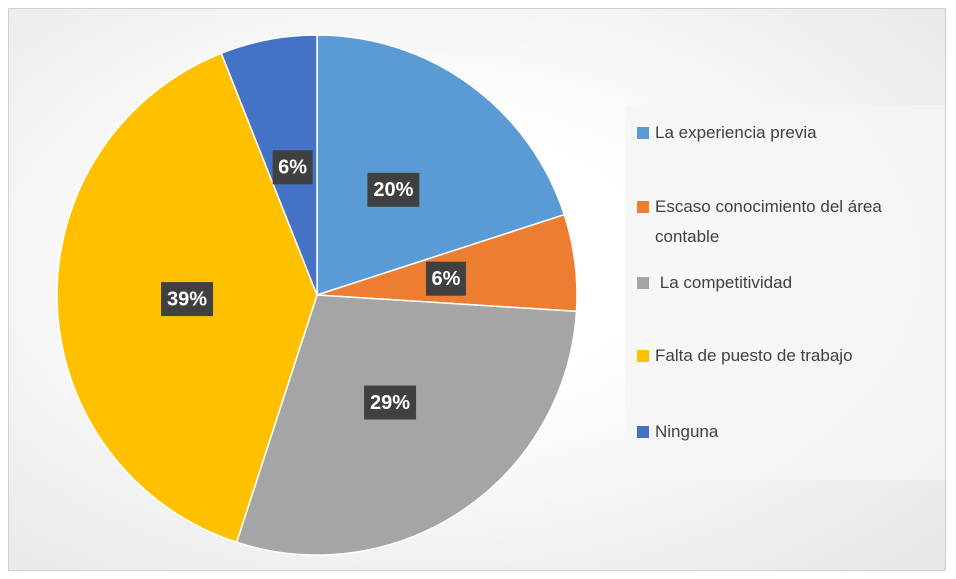  What do you see at coordinates (787, 432) in the screenshot?
I see `legend-item: Ninguna` at bounding box center [787, 432].